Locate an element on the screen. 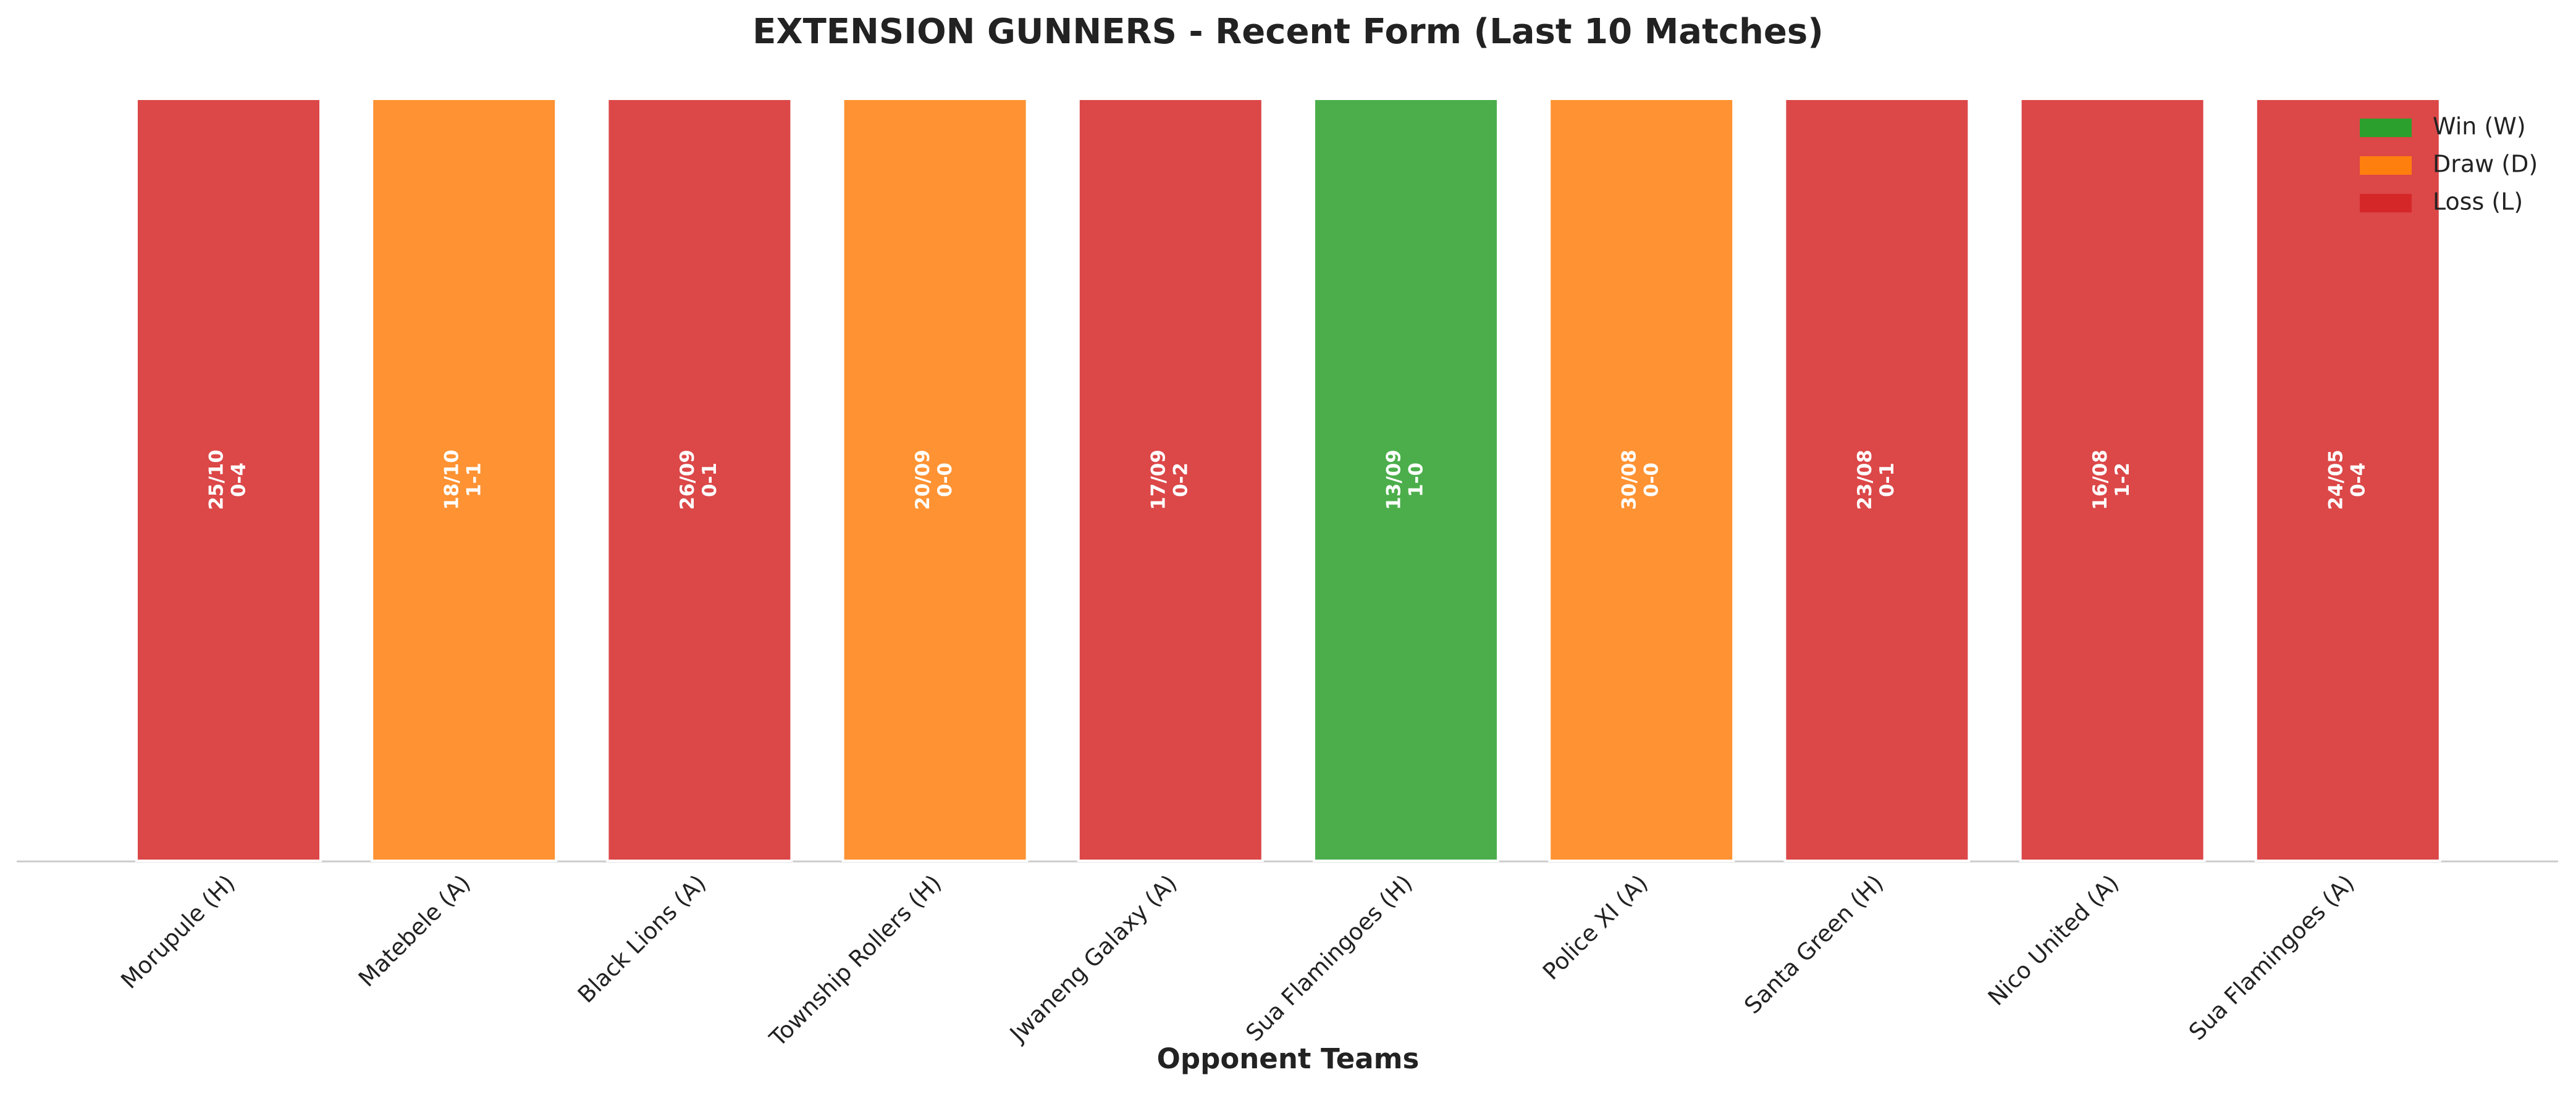 The width and height of the screenshot is (2576, 1093). bar-date-label: 30/08 is located at coordinates (1629, 480).